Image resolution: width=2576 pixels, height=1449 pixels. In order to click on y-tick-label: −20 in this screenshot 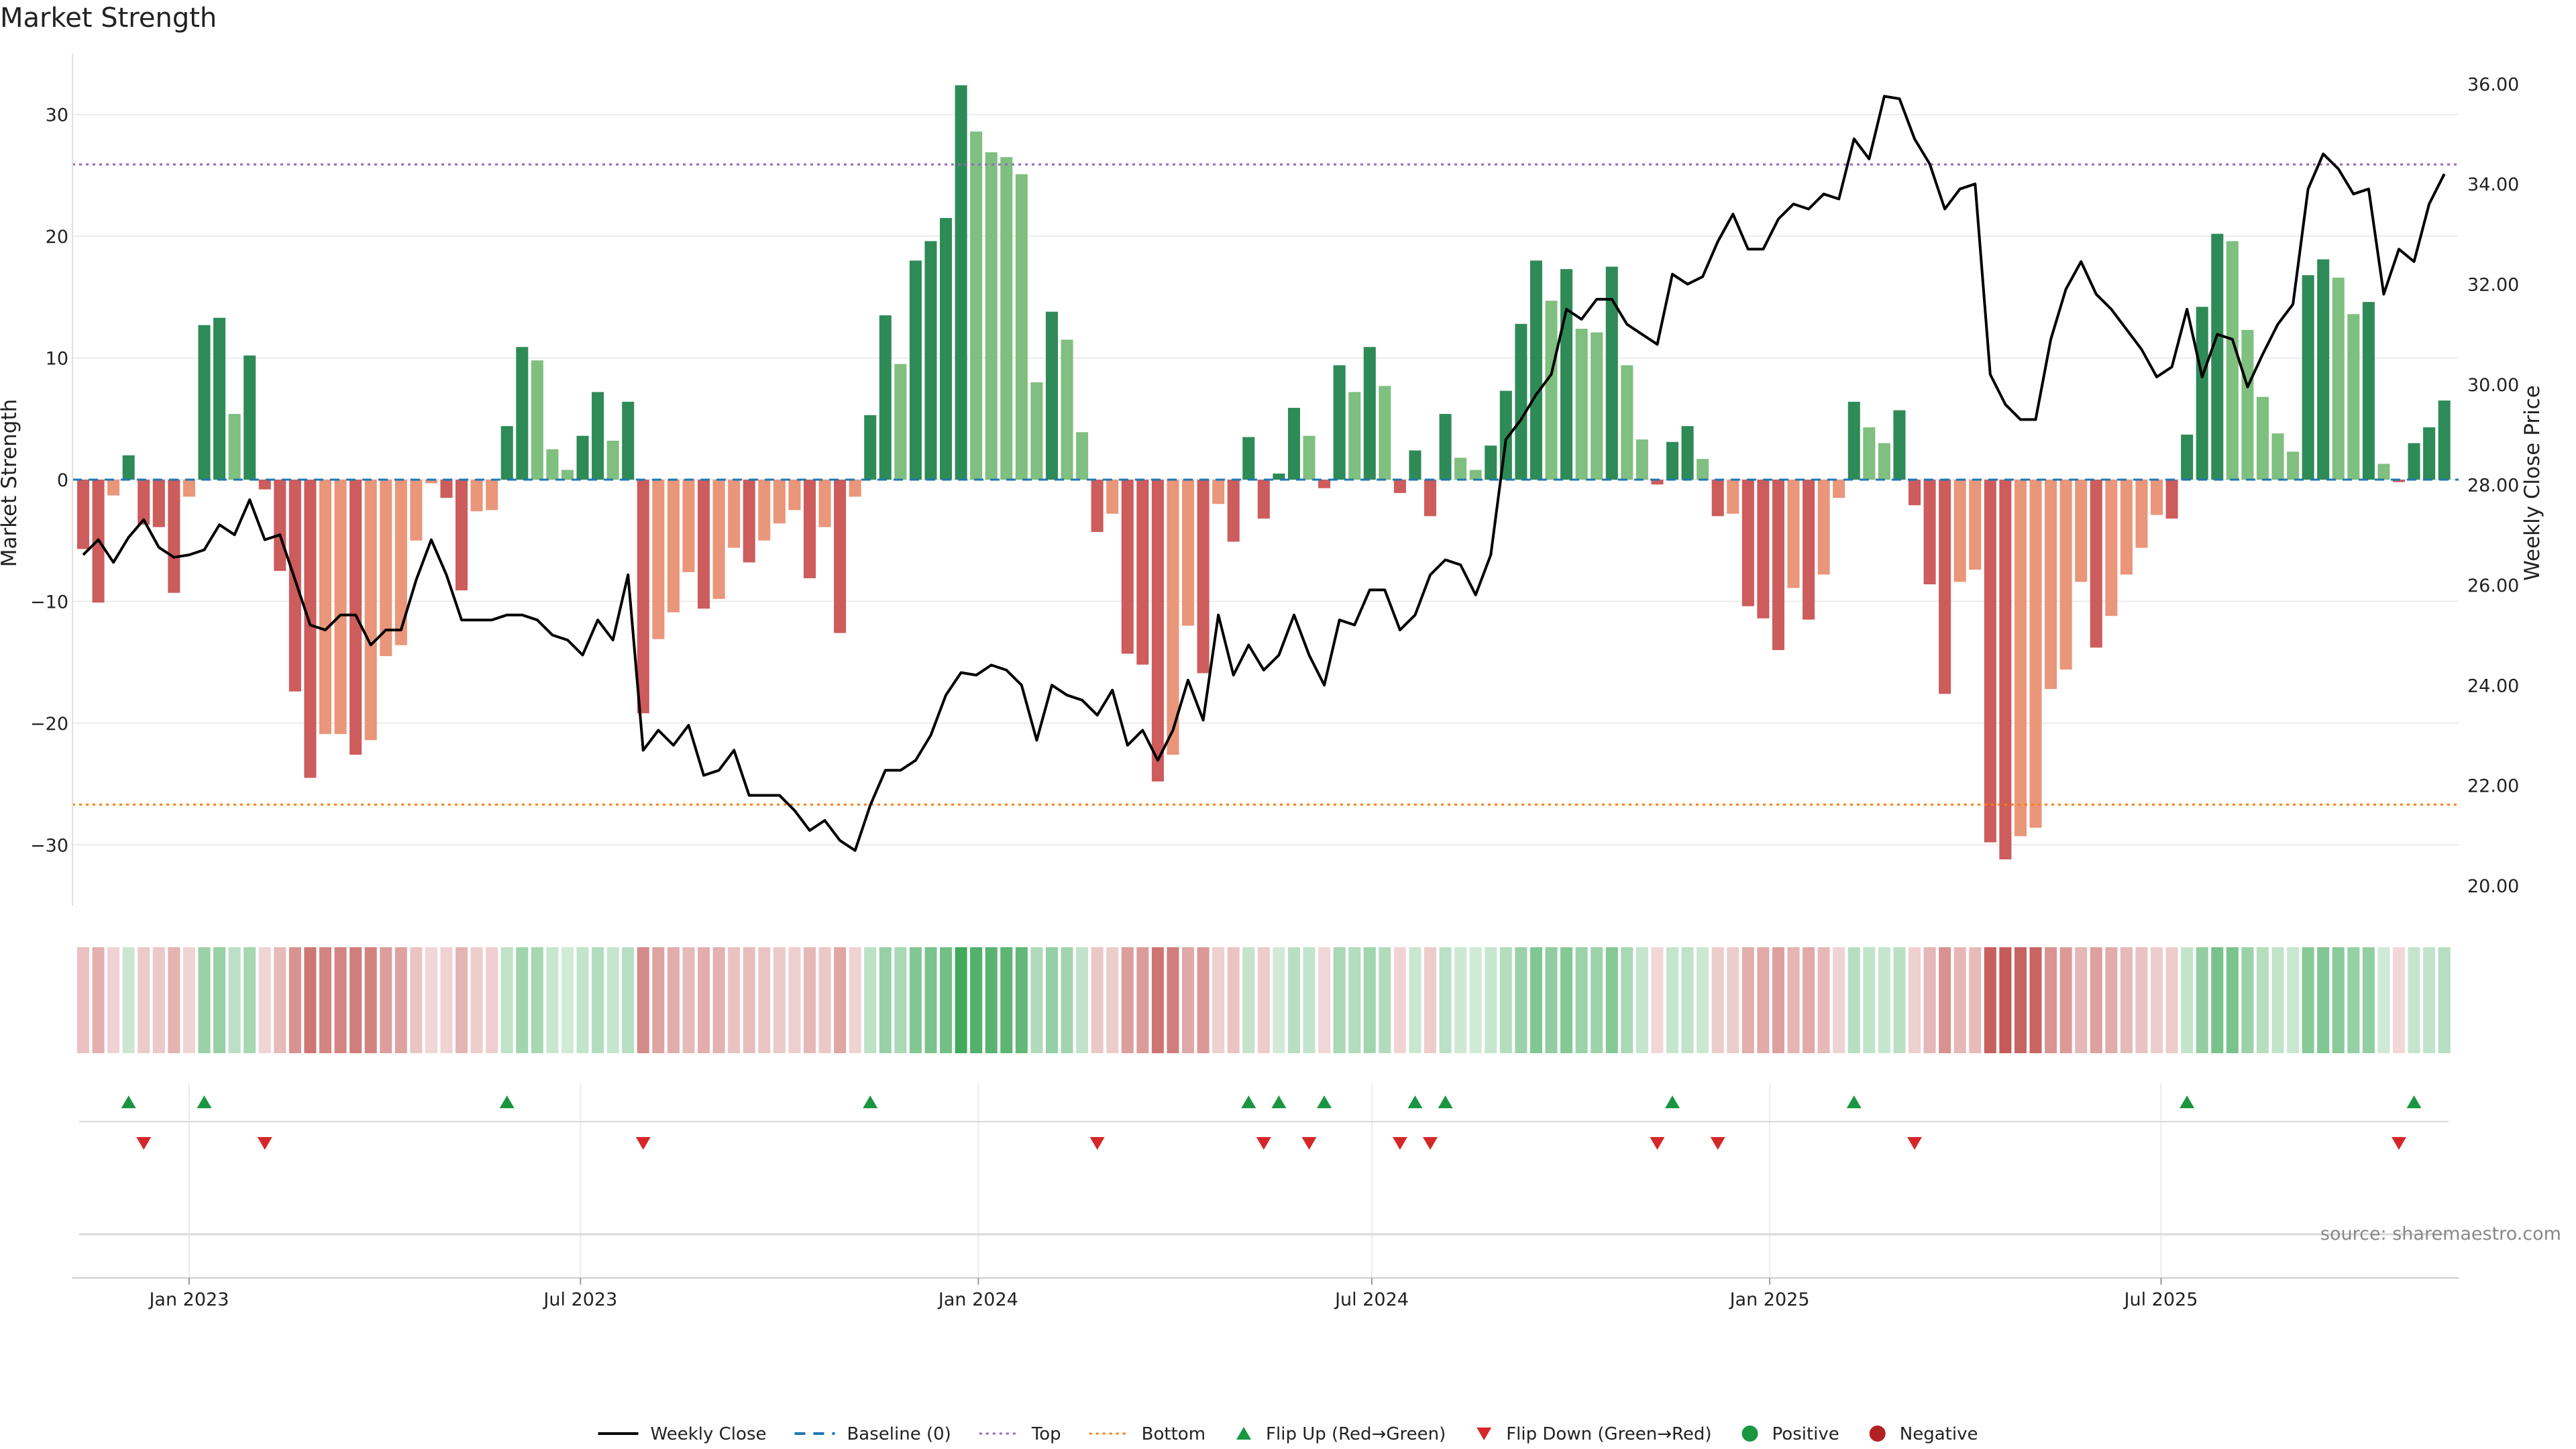, I will do `click(49, 724)`.